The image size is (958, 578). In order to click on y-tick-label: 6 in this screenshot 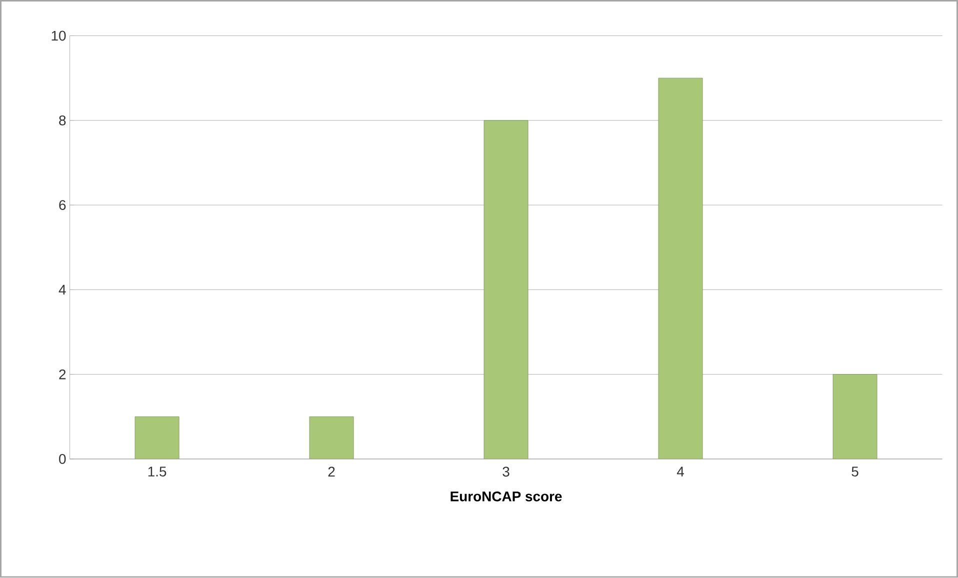, I will do `click(62, 205)`.